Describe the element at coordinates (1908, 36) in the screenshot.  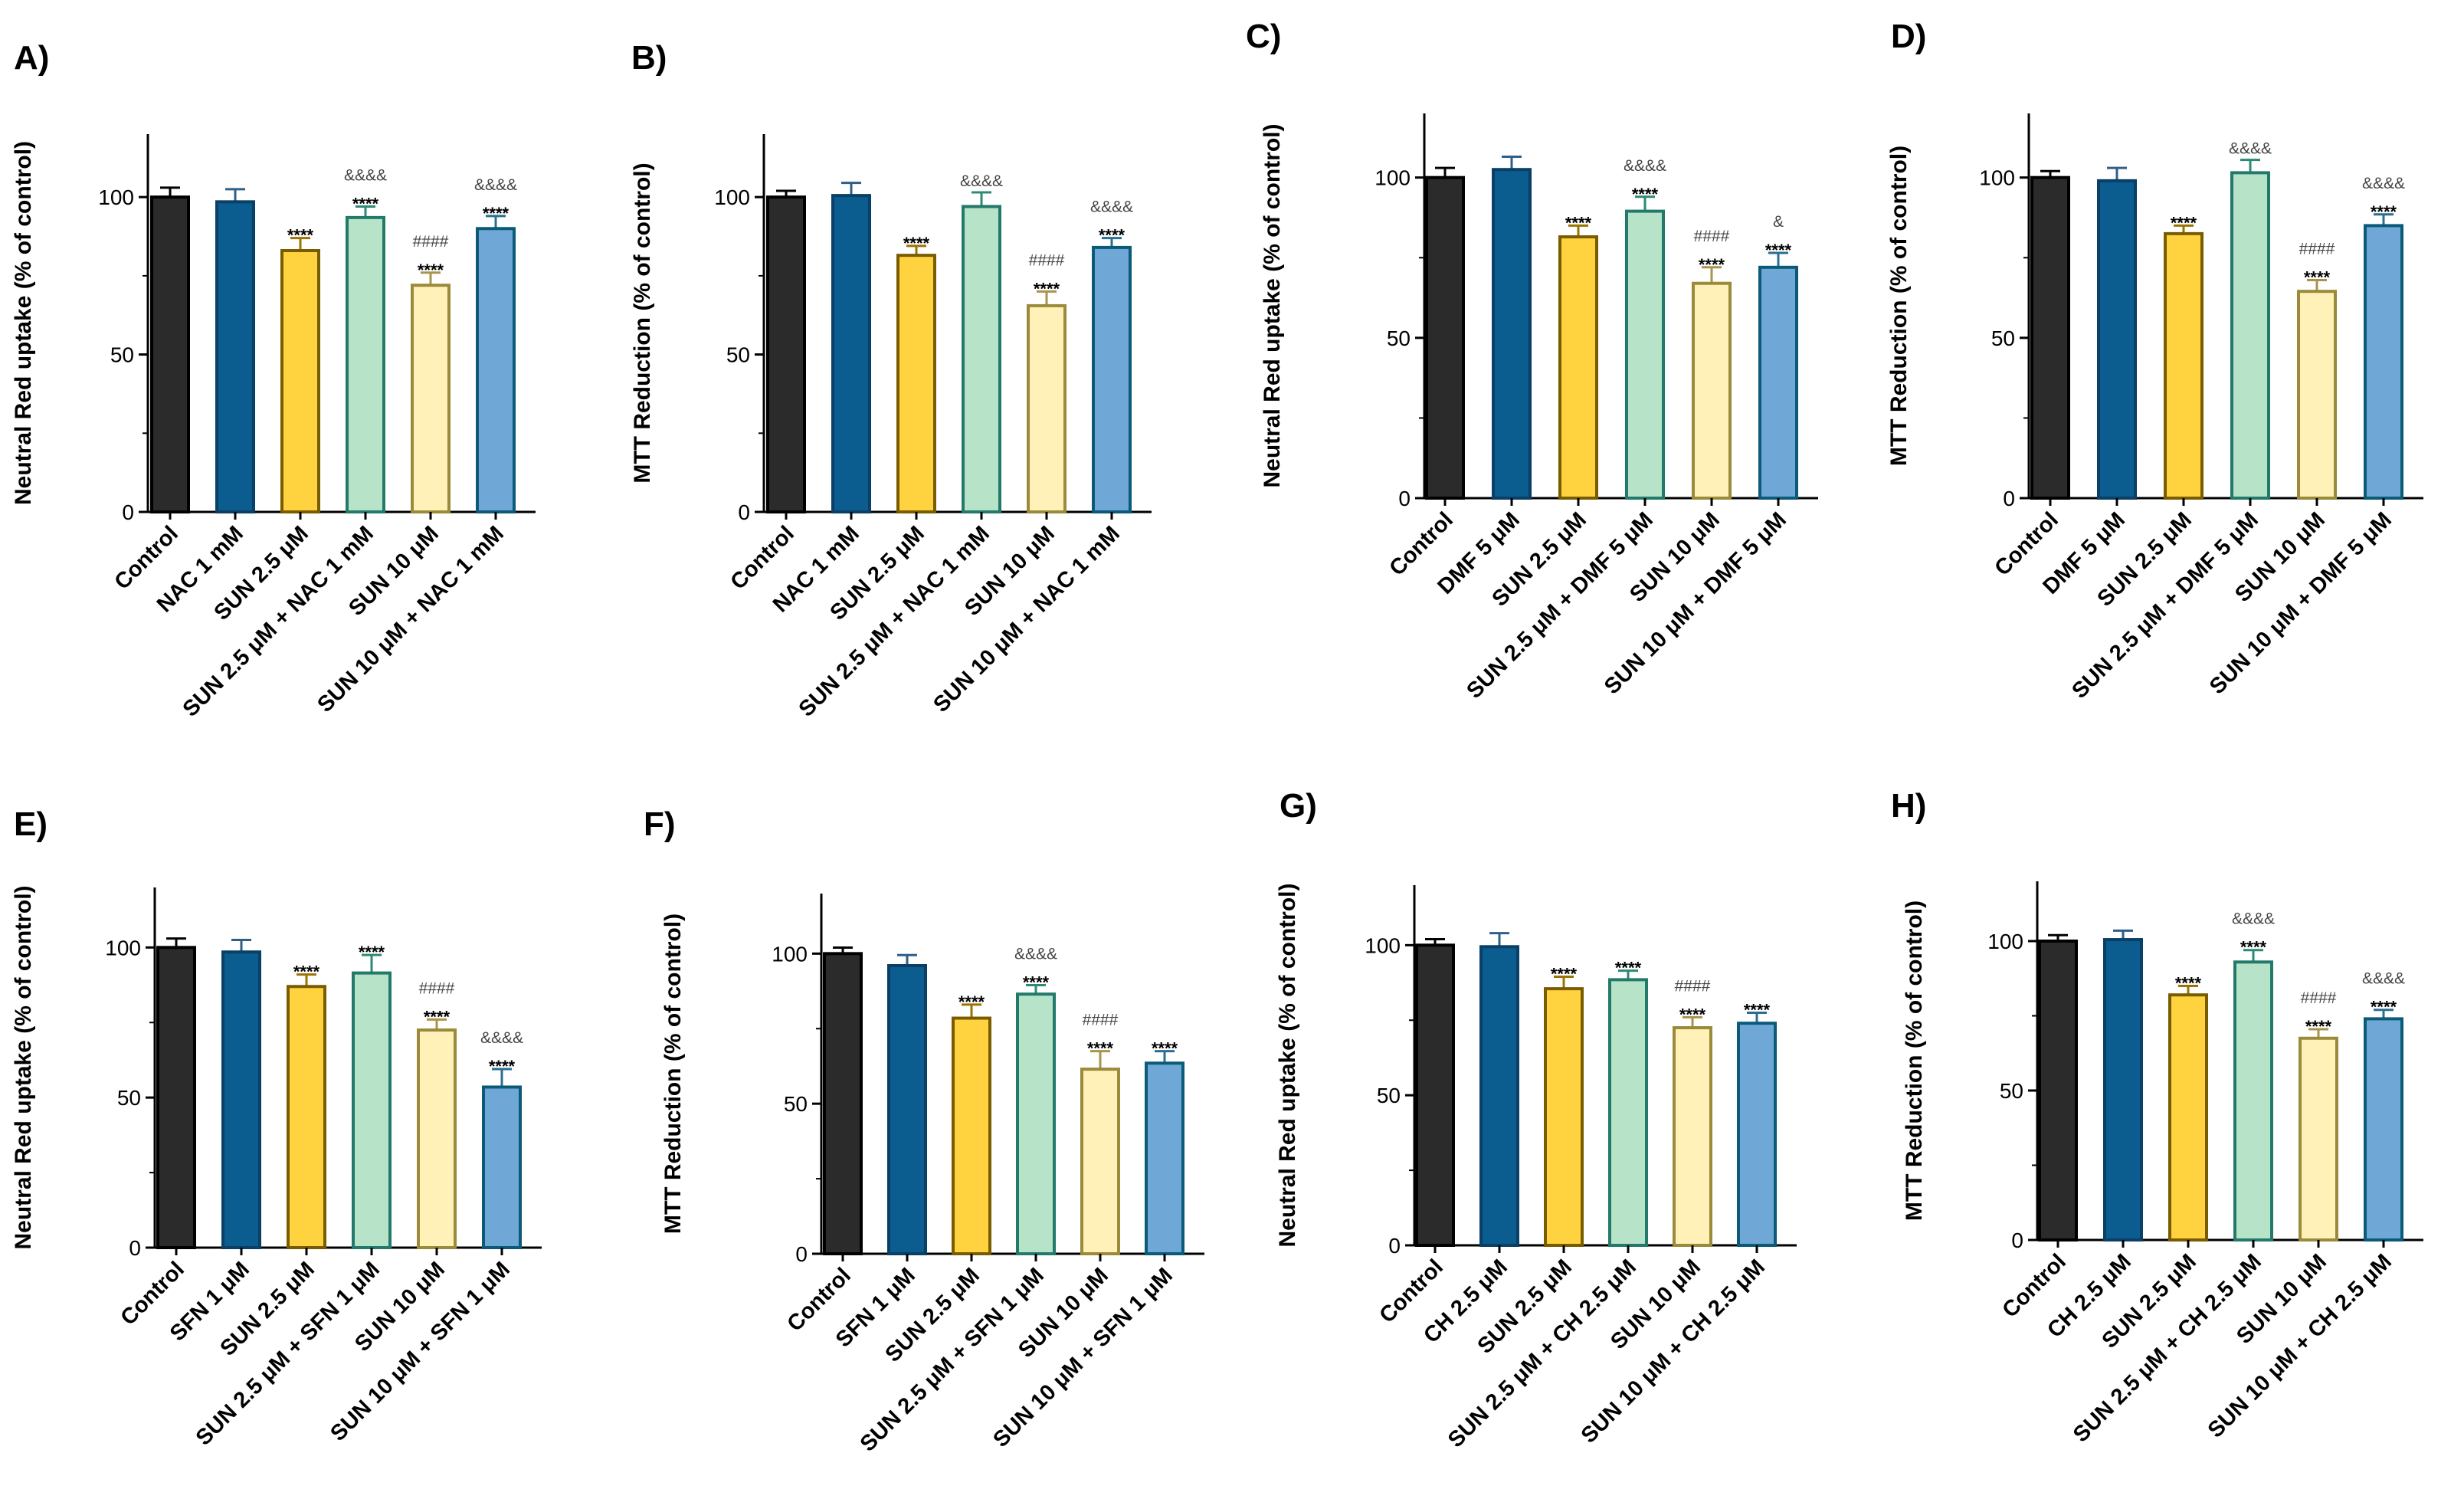
I see `panel-label: D)` at that location.